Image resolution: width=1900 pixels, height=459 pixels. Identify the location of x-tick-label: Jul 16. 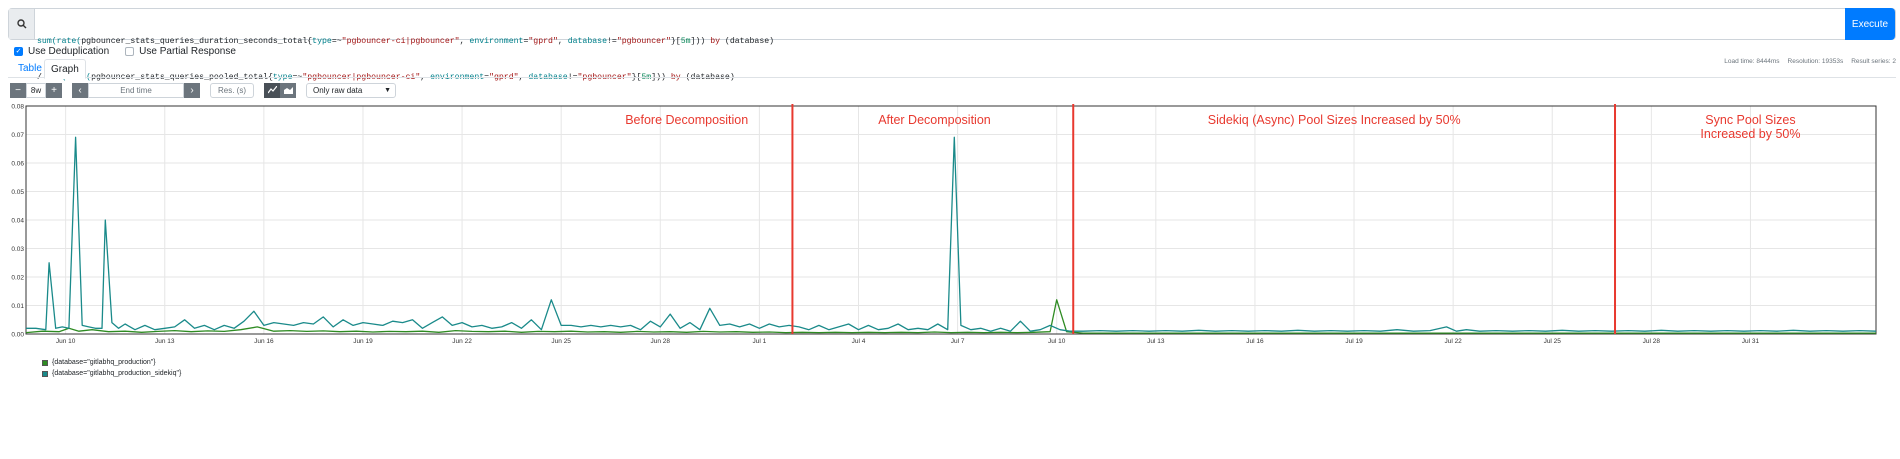
(1255, 341).